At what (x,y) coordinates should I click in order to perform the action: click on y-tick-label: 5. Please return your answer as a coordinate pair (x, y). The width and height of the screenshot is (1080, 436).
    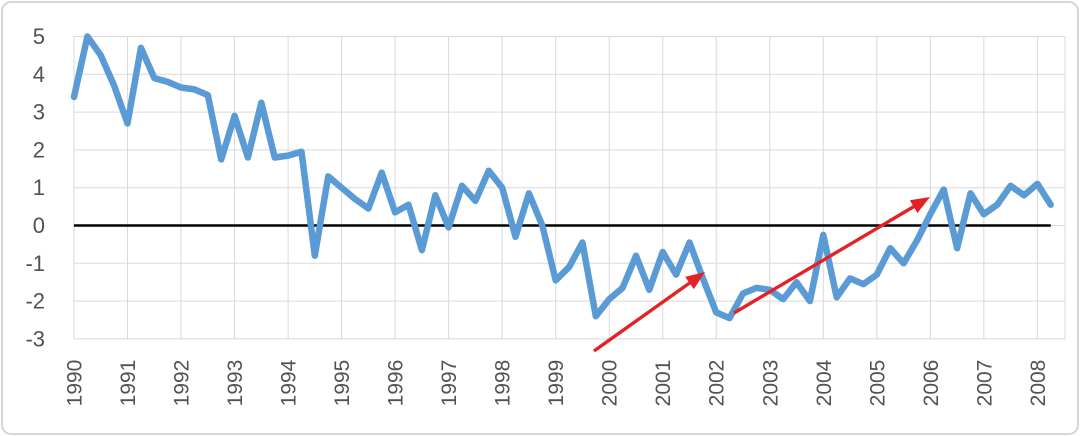
    Looking at the image, I should click on (39, 36).